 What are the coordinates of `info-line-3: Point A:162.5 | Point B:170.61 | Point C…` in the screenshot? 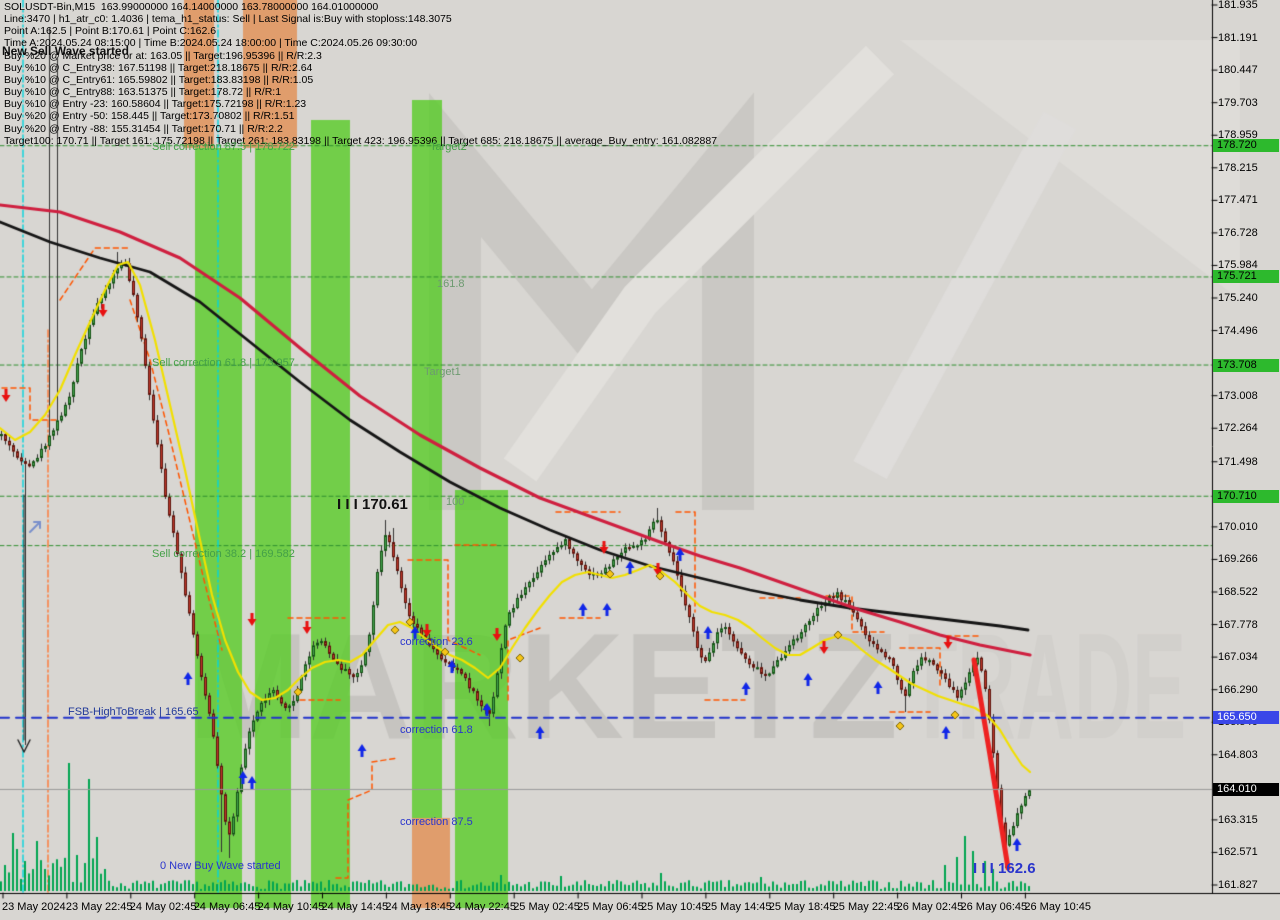 It's located at (110, 31).